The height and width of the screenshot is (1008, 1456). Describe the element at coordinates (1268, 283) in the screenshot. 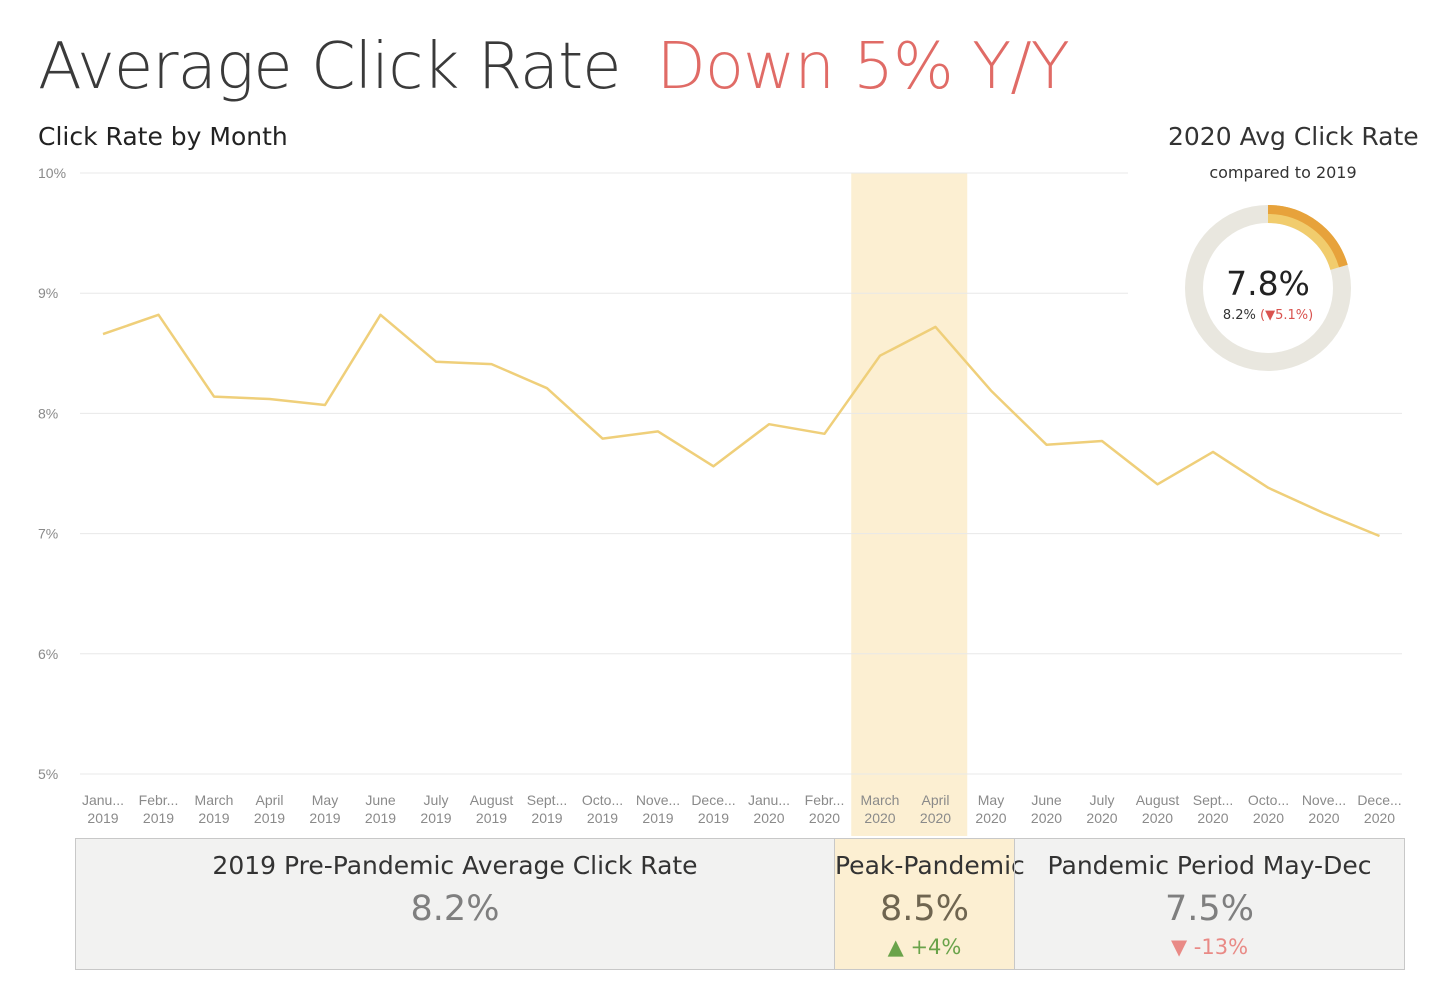

I see `gauge-value: 7.8%` at that location.